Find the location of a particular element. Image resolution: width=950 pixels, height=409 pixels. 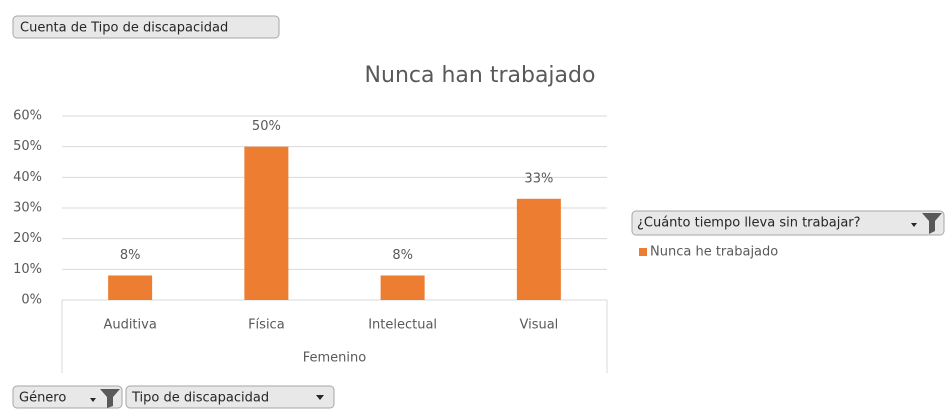

y-tick-label: 10% is located at coordinates (27, 269).